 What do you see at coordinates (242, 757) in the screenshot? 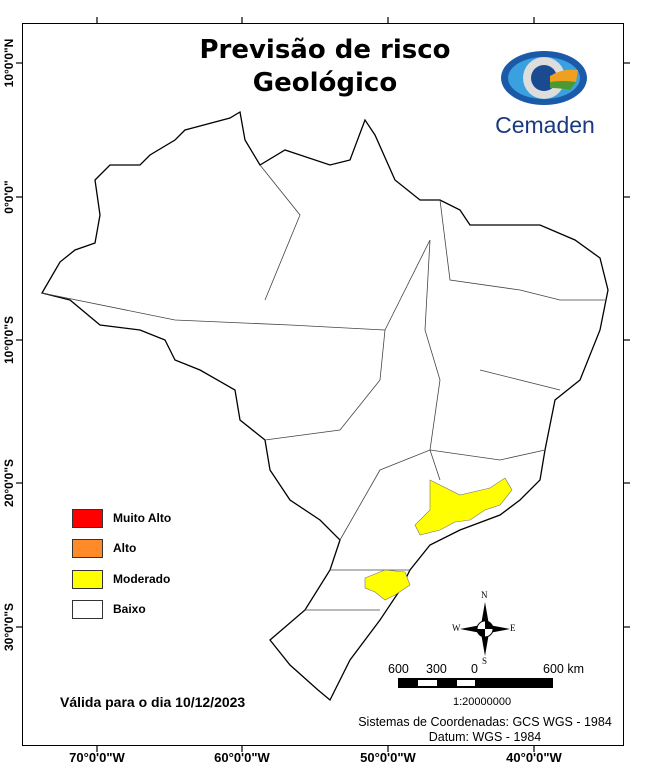
I see `lon-label: 60°0'0"W` at bounding box center [242, 757].